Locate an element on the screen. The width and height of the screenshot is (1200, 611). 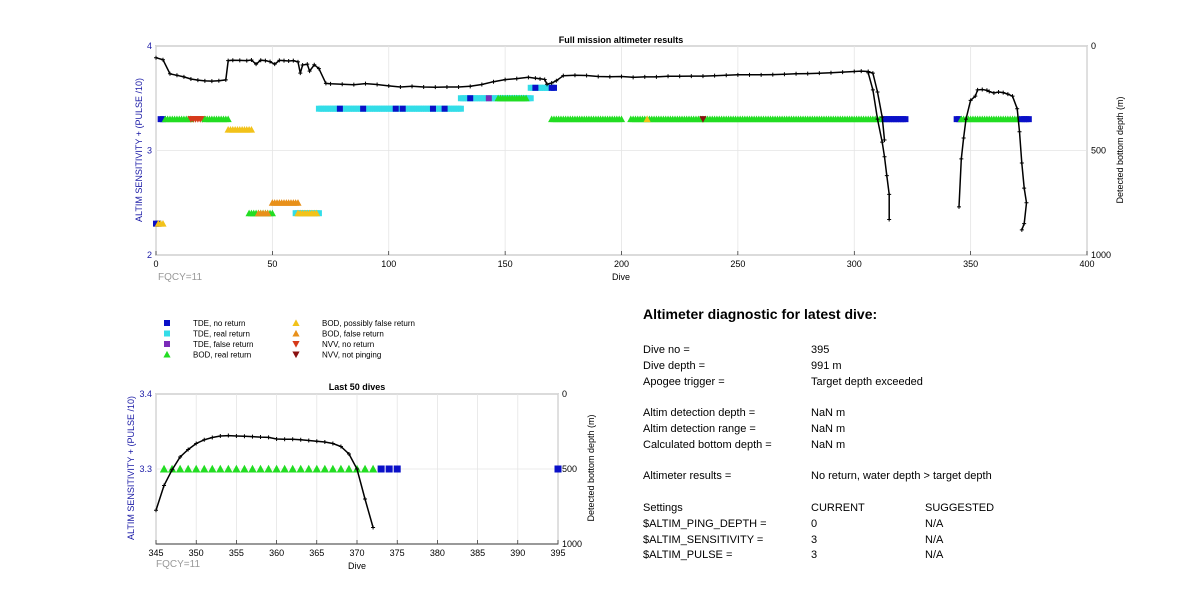
x-tick-label: 400 is located at coordinates (1086, 264).